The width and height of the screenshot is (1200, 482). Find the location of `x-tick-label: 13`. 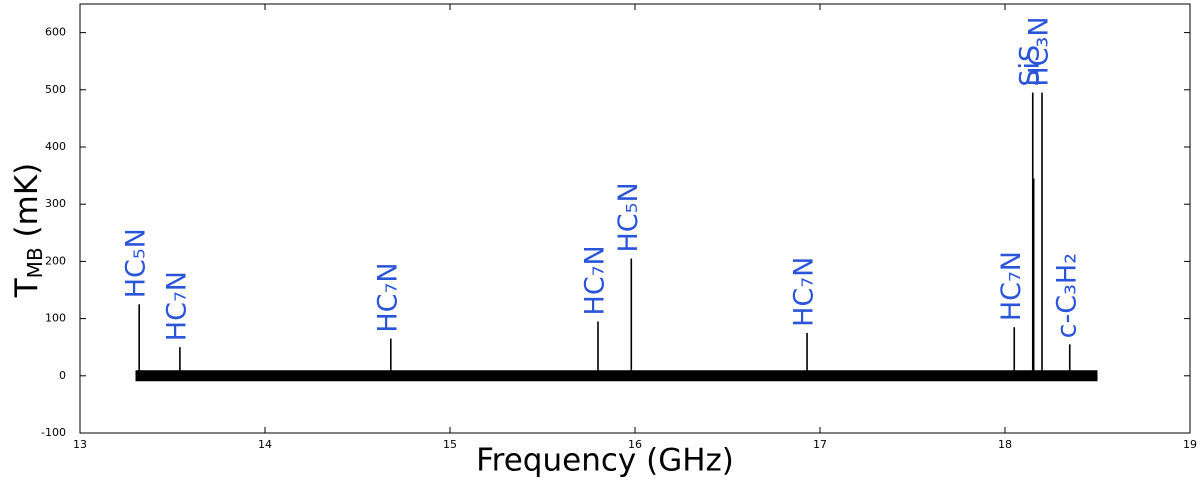

x-tick-label: 13 is located at coordinates (80, 444).